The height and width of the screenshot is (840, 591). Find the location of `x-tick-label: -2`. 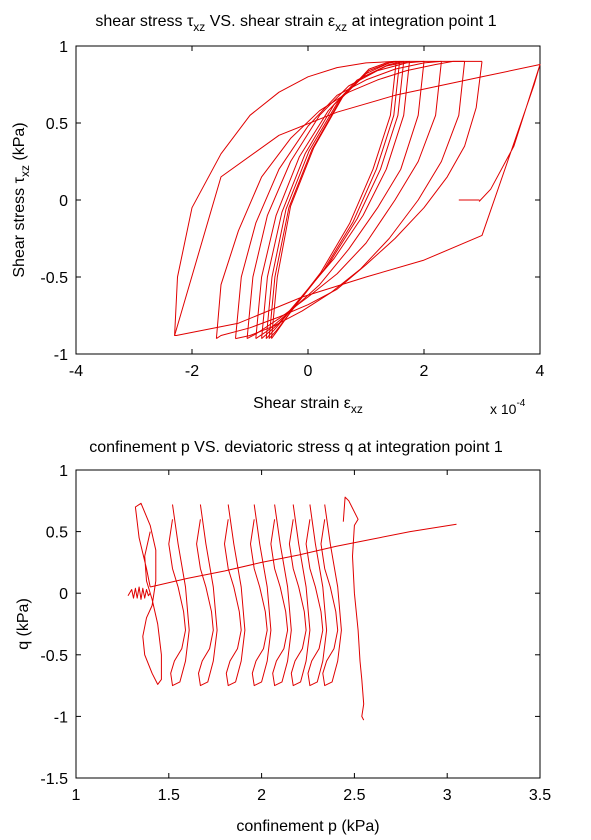

x-tick-label: -2 is located at coordinates (192, 371).